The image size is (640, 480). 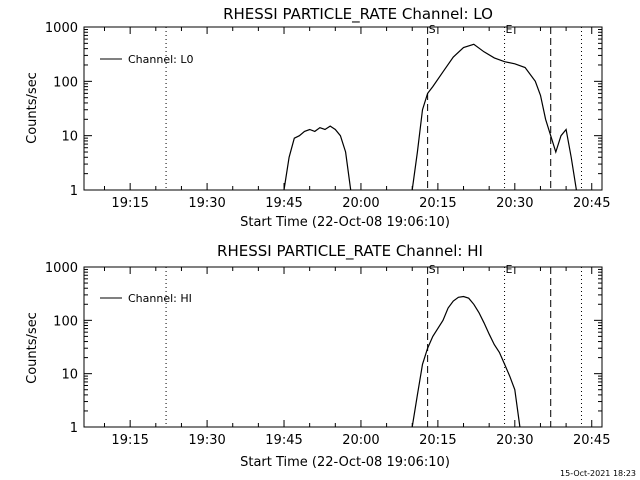 What do you see at coordinates (160, 298) in the screenshot?
I see `legend-label: Channel: HI` at bounding box center [160, 298].